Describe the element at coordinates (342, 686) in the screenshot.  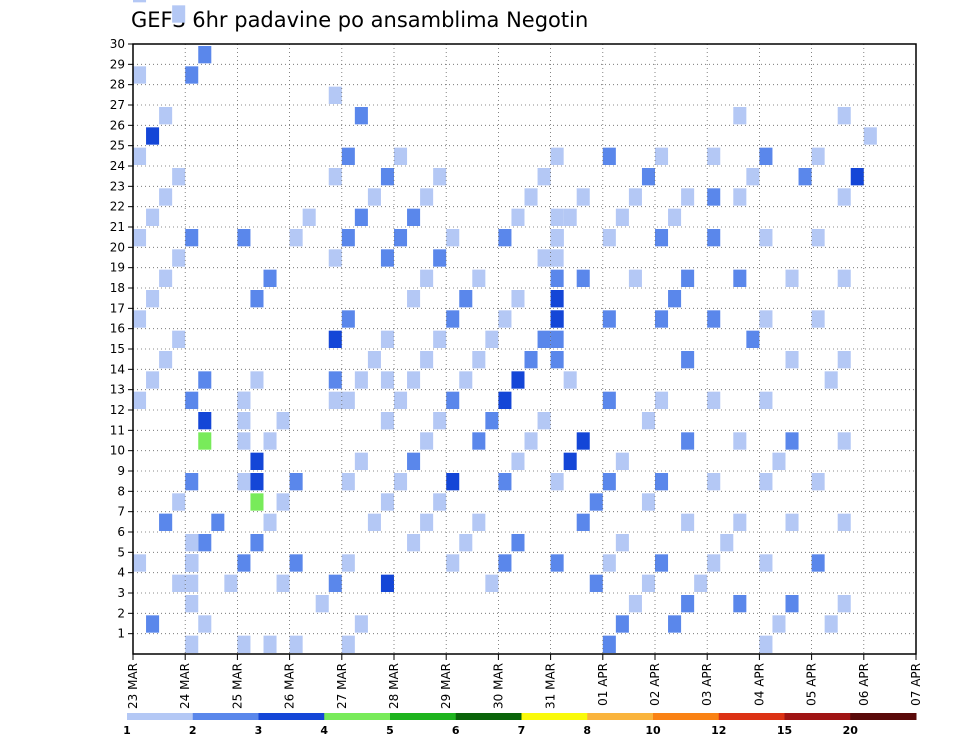
I see `x-tick-label-4: 27 MAR` at that location.